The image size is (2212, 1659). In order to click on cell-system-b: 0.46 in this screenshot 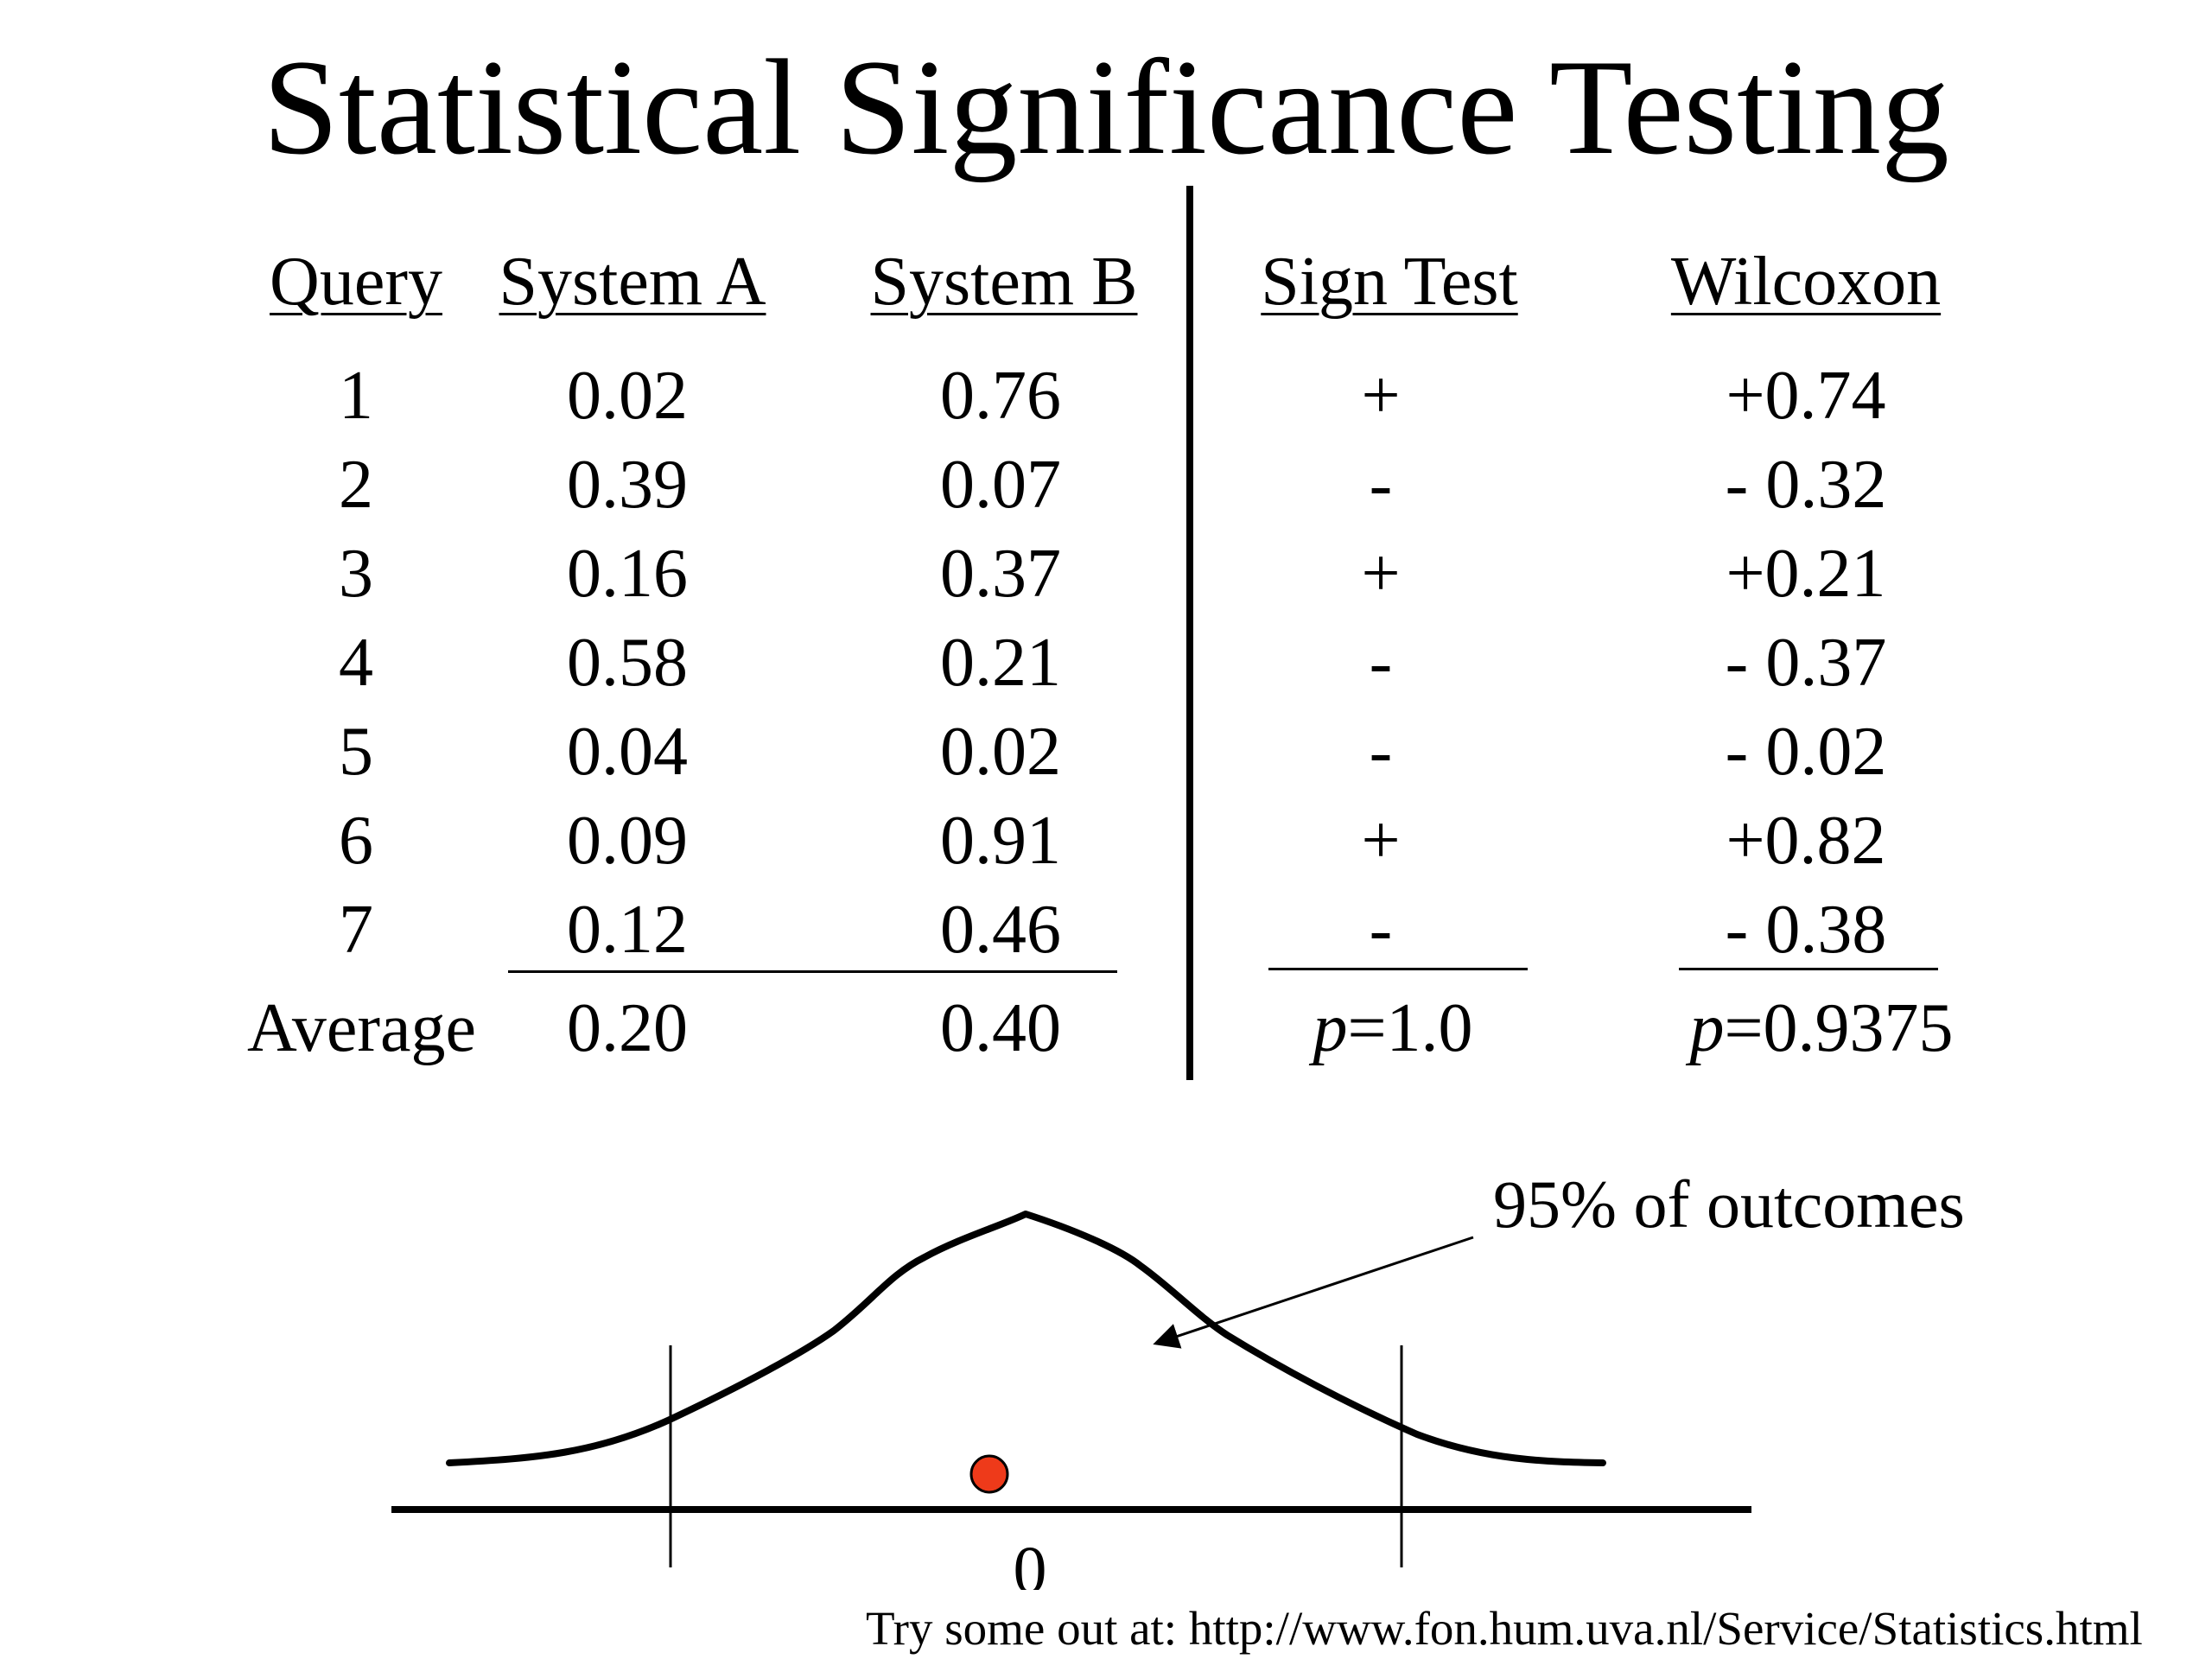, I will do `click(1000, 930)`.